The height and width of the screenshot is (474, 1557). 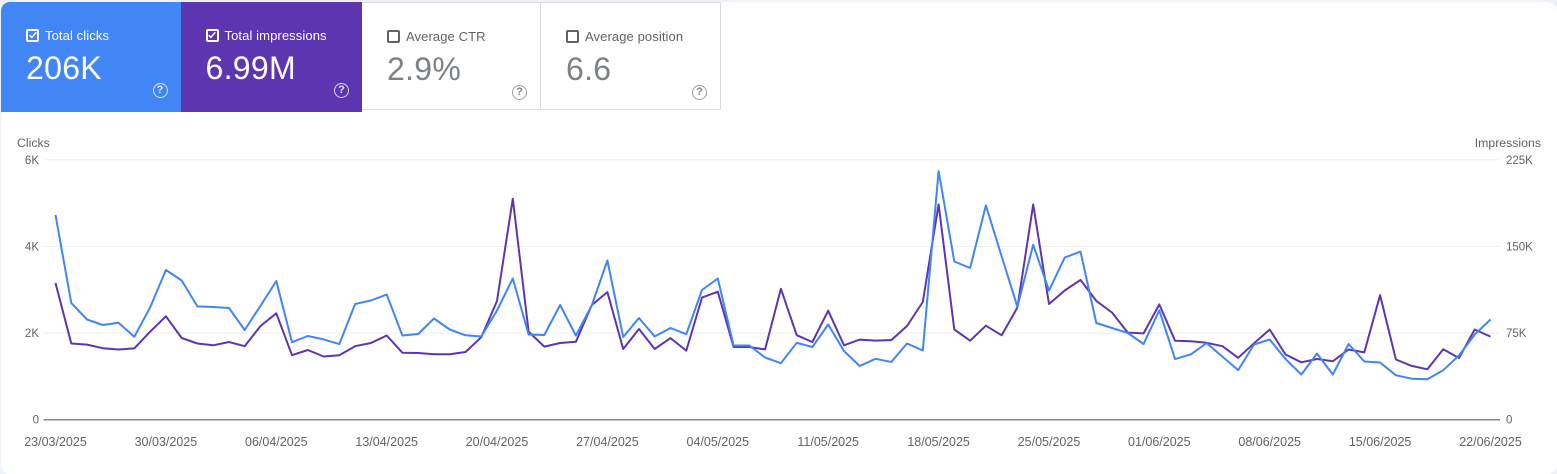 I want to click on svg-text: 25/05/2025, so click(x=1049, y=442).